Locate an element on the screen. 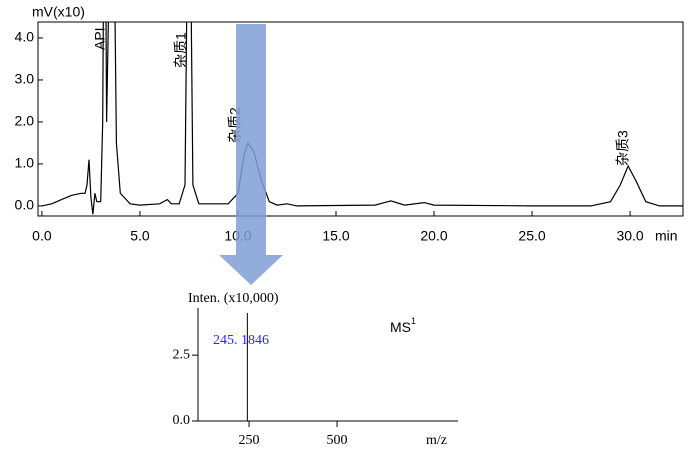 The image size is (690, 455). y-axis-label: Inten. (x10,000) is located at coordinates (233, 298).